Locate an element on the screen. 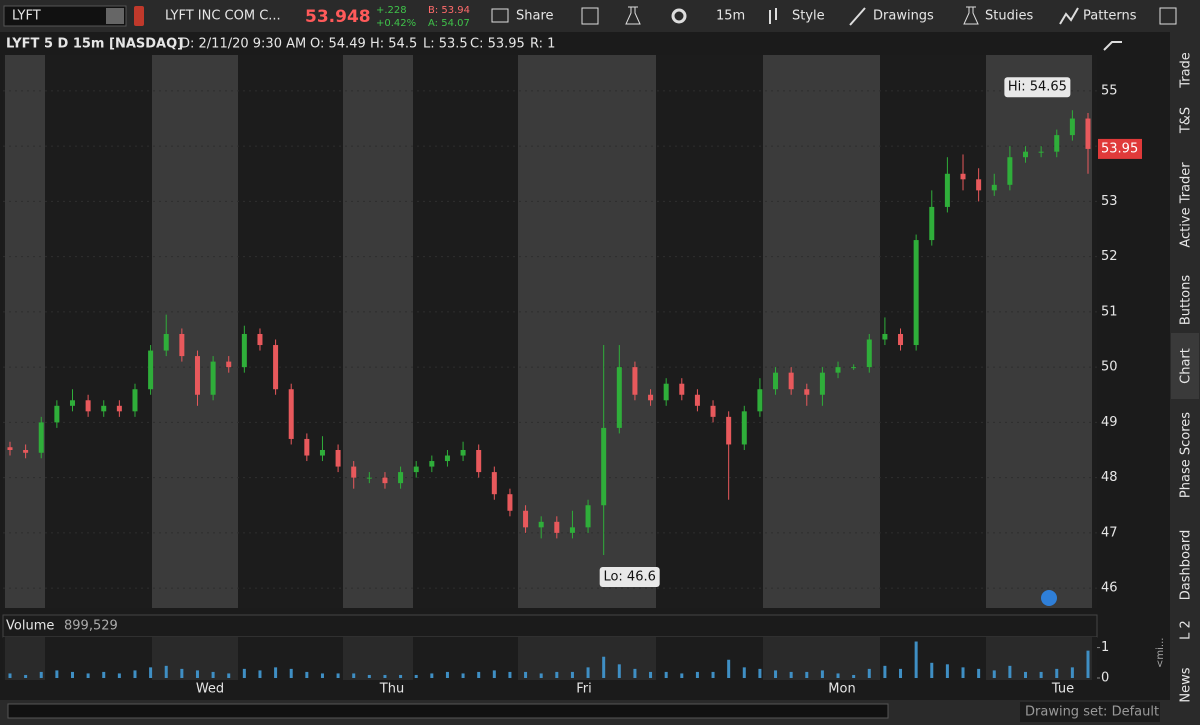  chart-title: LYFT 5 D 15m [NASDAQ] is located at coordinates (94, 44).